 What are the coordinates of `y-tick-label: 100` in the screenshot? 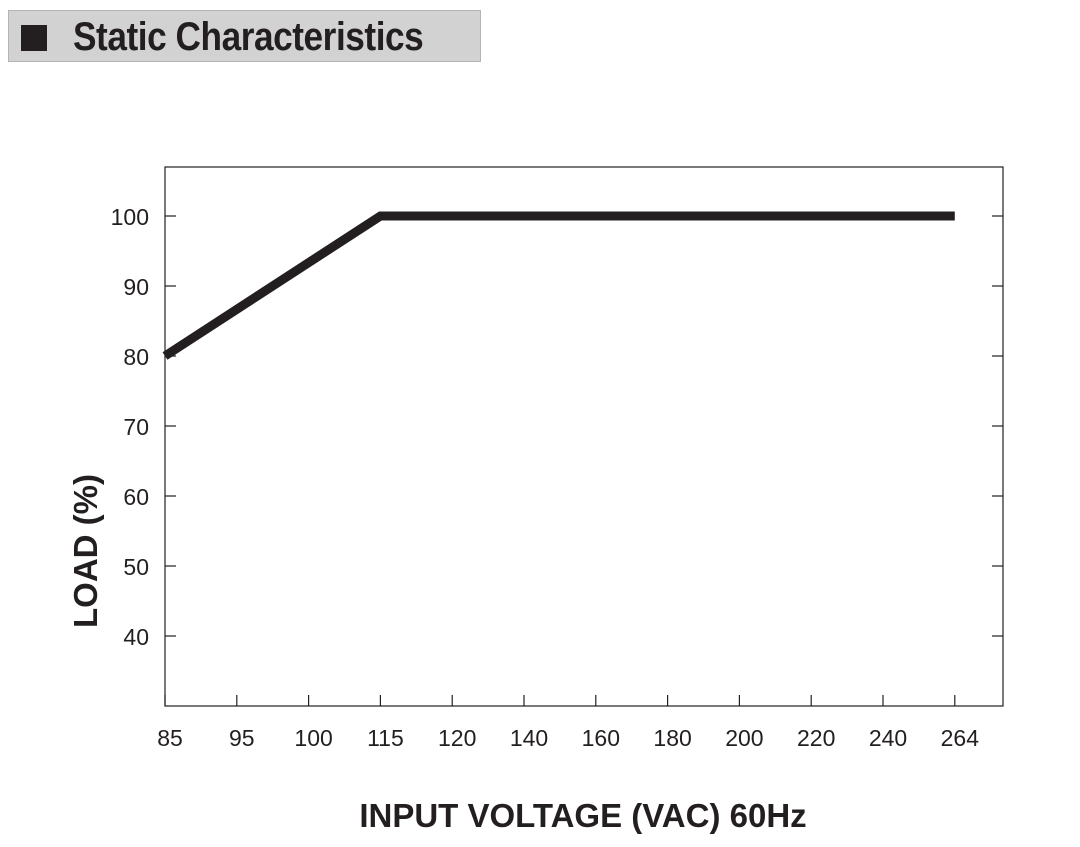 It's located at (130, 217).